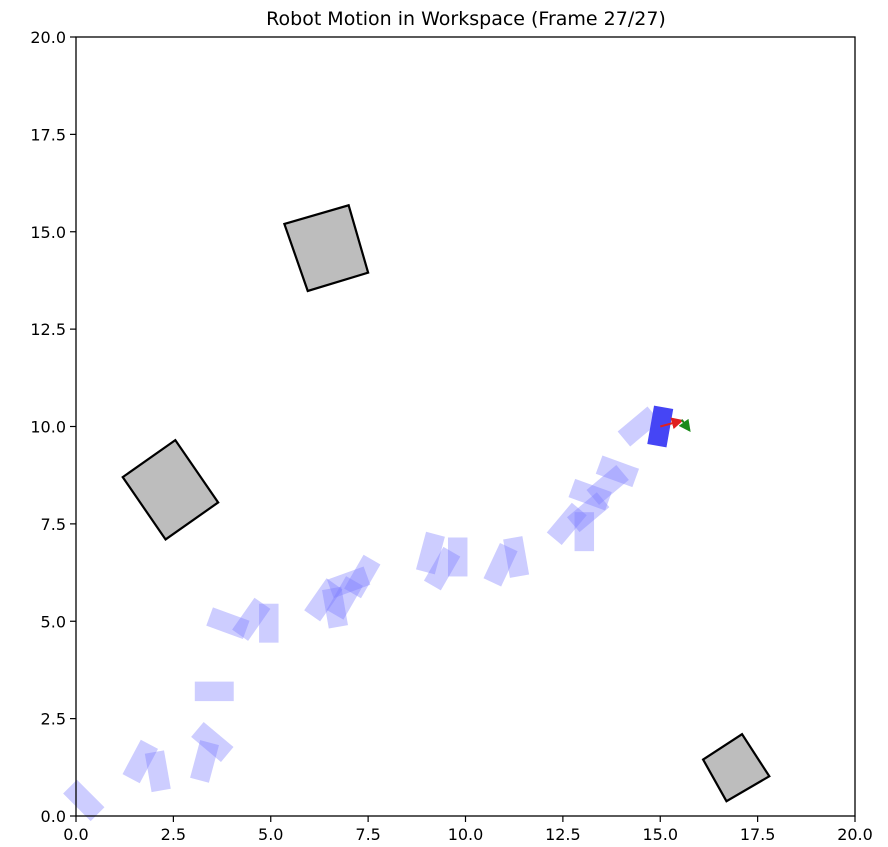 This screenshot has height=847, width=888. What do you see at coordinates (48, 329) in the screenshot?
I see `y-tick-label: 12.5` at bounding box center [48, 329].